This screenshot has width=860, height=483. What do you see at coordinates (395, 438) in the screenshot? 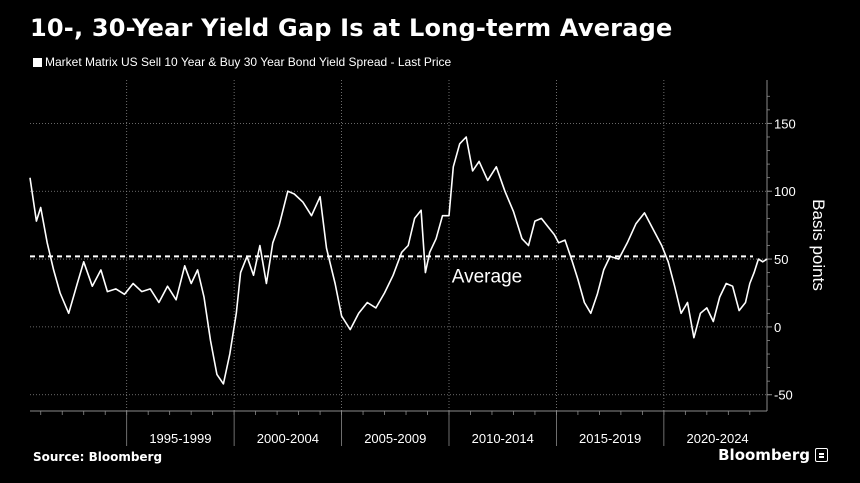
I see `x-tick-label: 2005-2009` at bounding box center [395, 438].